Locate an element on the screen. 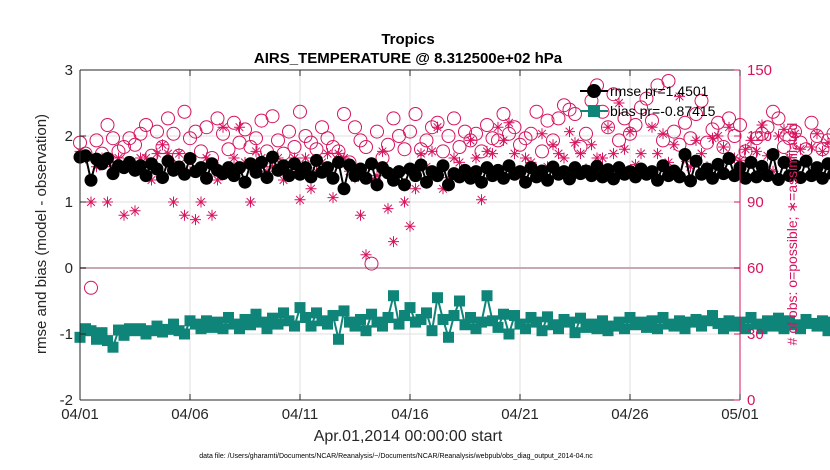 Image resolution: width=830 pixels, height=470 pixels. x-tick-label: 04/06 is located at coordinates (190, 414).